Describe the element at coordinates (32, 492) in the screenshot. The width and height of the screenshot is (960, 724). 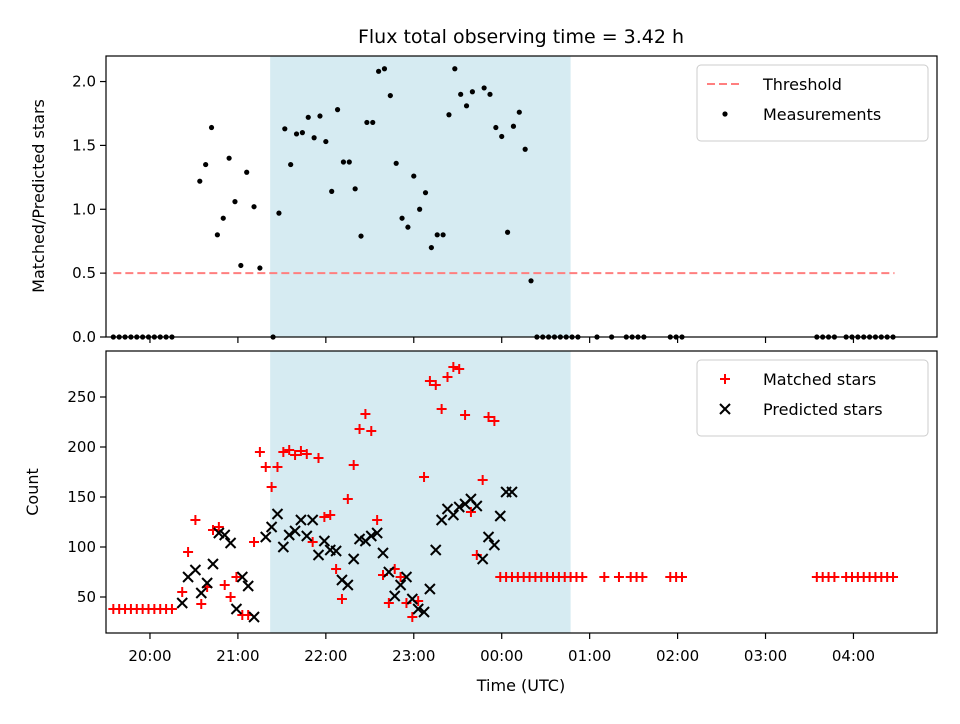
I see `bottom-y-axis-label: Count` at that location.